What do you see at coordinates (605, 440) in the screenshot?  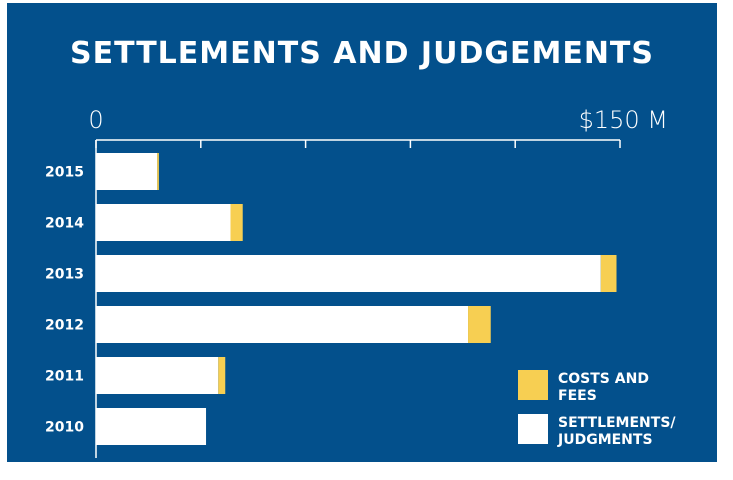 I see `legend-settlements-label: JUDGMENTS` at bounding box center [605, 440].